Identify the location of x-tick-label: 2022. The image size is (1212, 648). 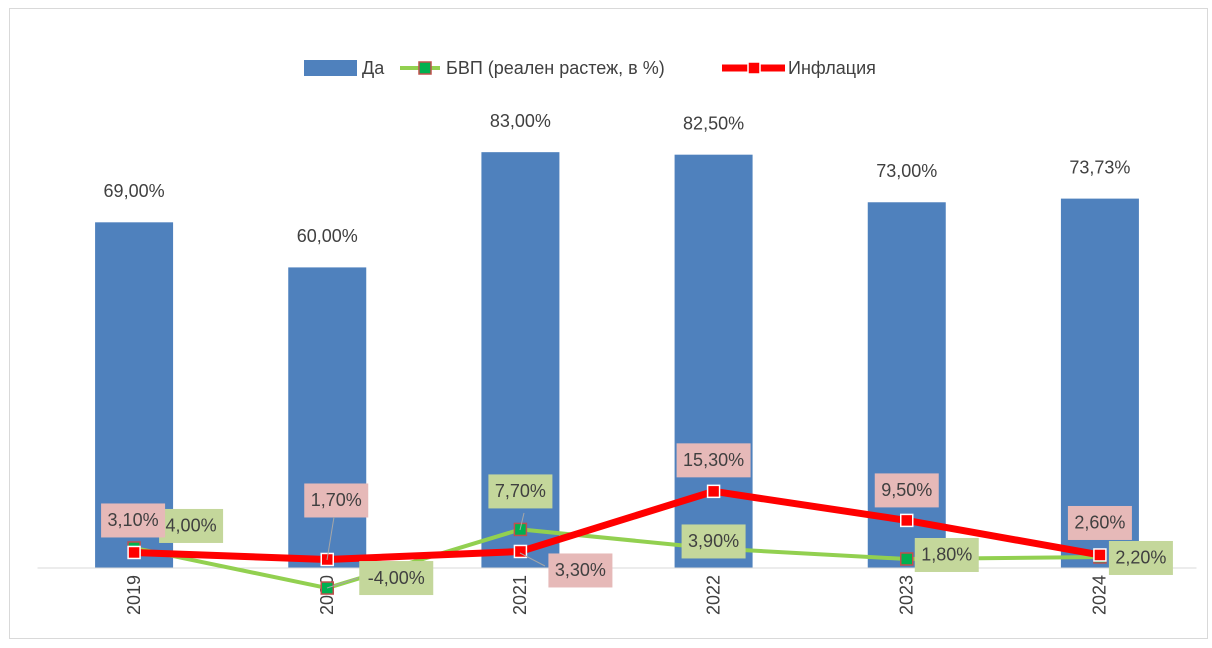
(713, 595).